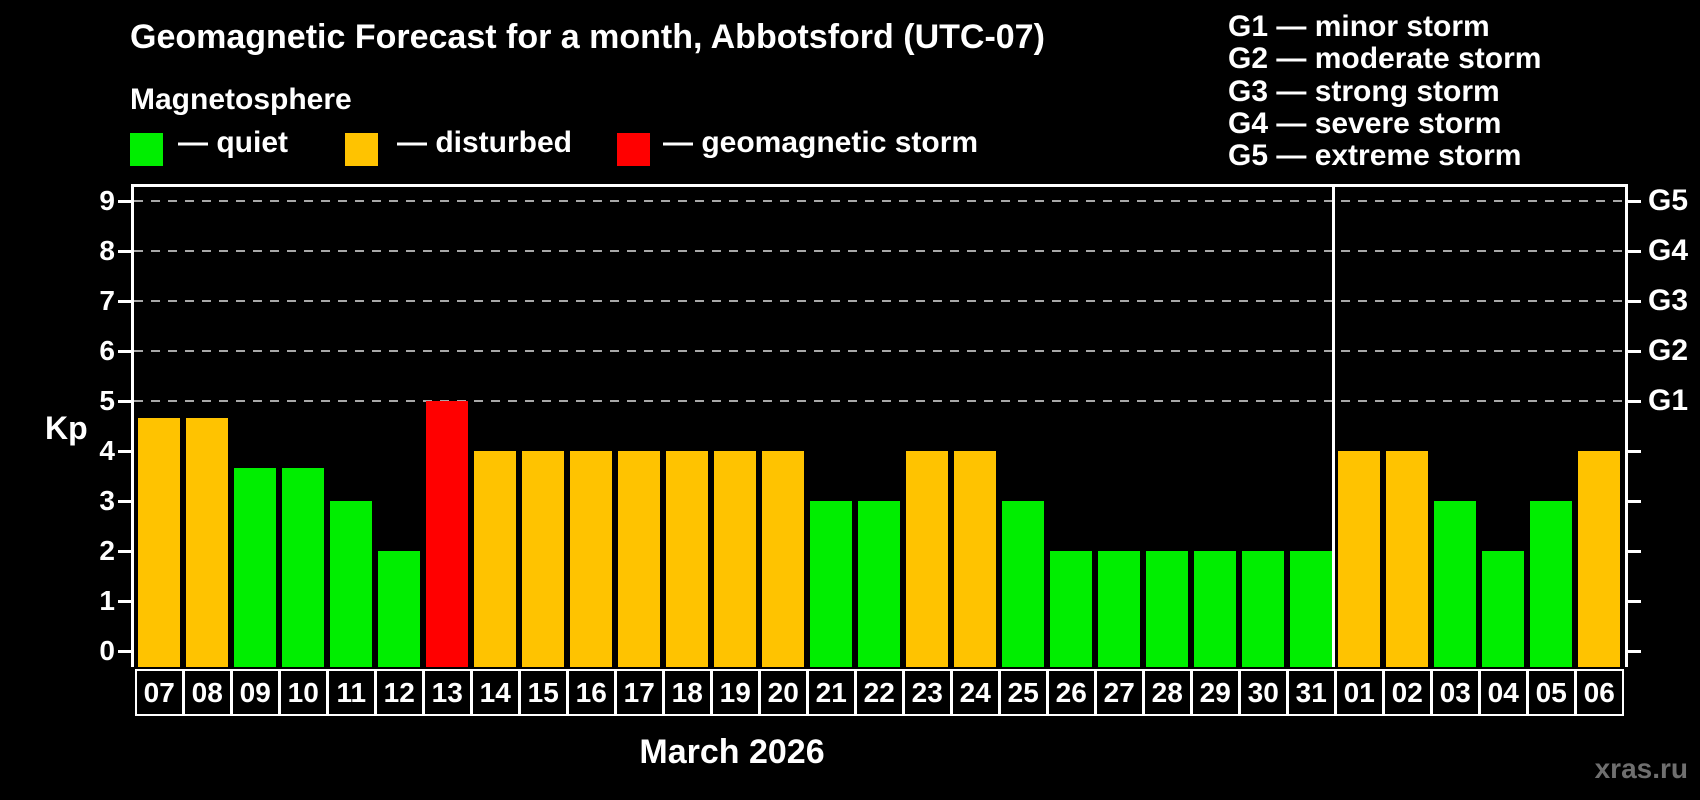 Image resolution: width=1700 pixels, height=800 pixels. What do you see at coordinates (107, 350) in the screenshot?
I see `y-tick-label-6: 6` at bounding box center [107, 350].